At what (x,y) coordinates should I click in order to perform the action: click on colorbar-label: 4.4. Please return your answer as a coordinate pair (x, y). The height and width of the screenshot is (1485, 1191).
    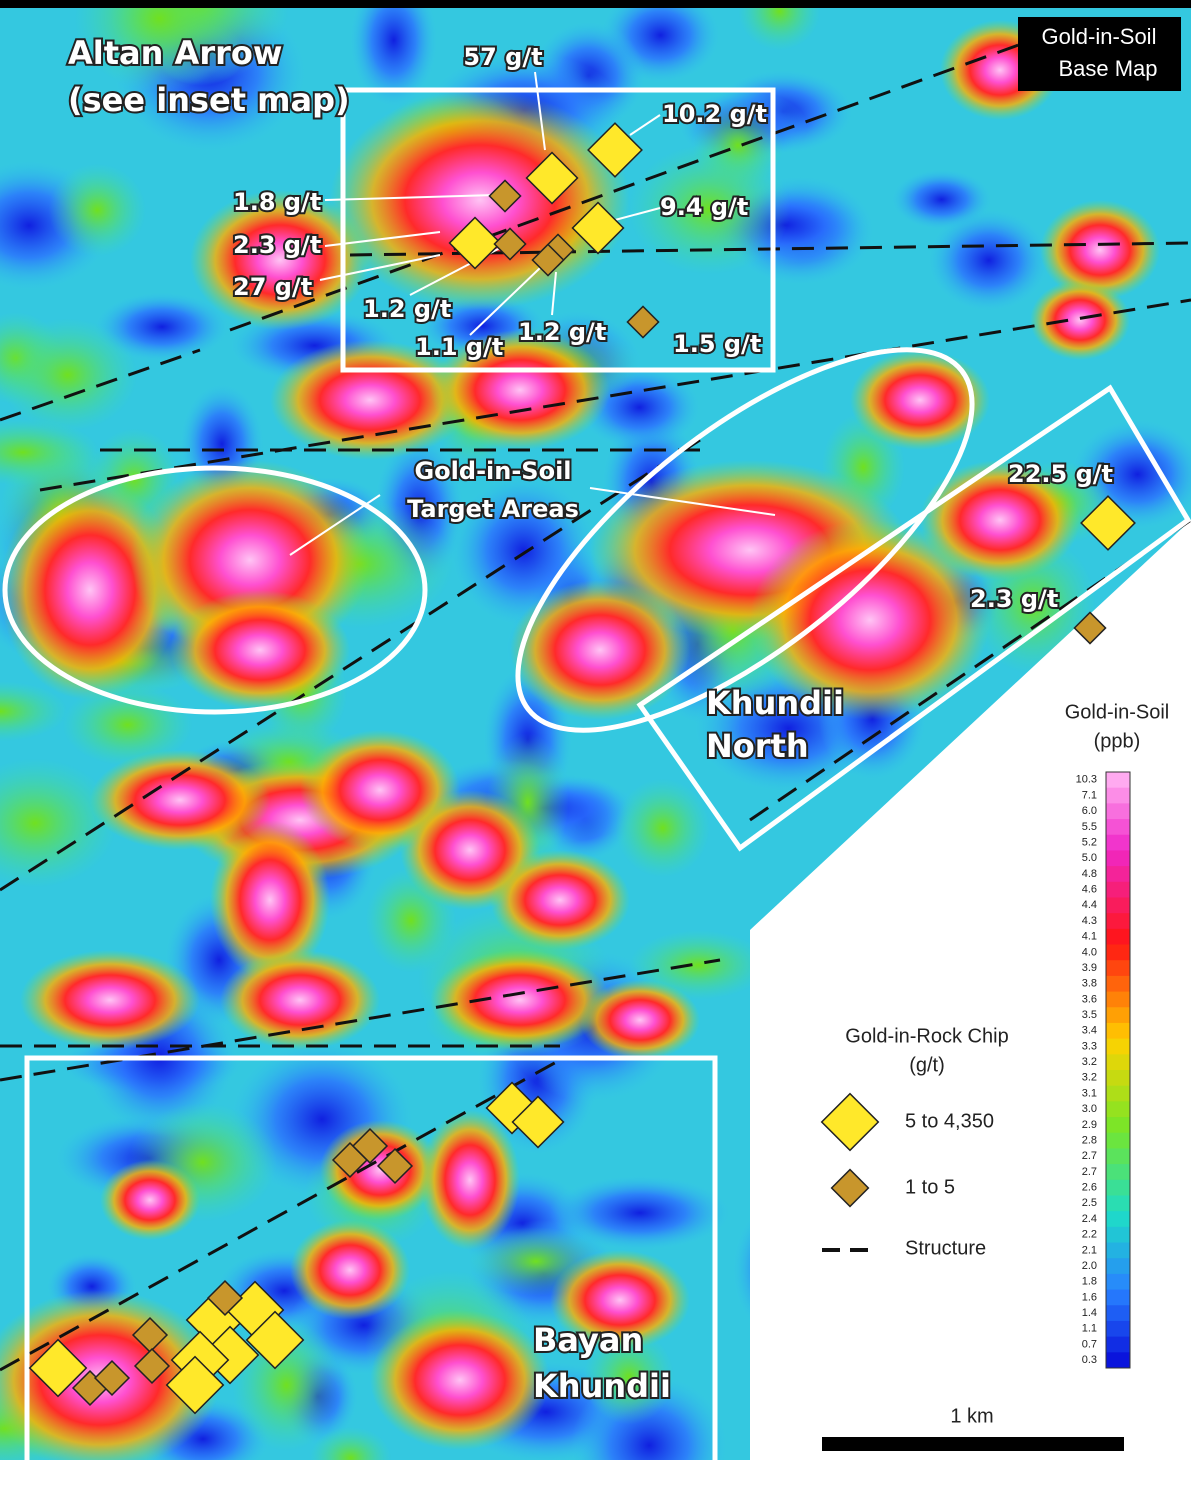
    Looking at the image, I should click on (1089, 905).